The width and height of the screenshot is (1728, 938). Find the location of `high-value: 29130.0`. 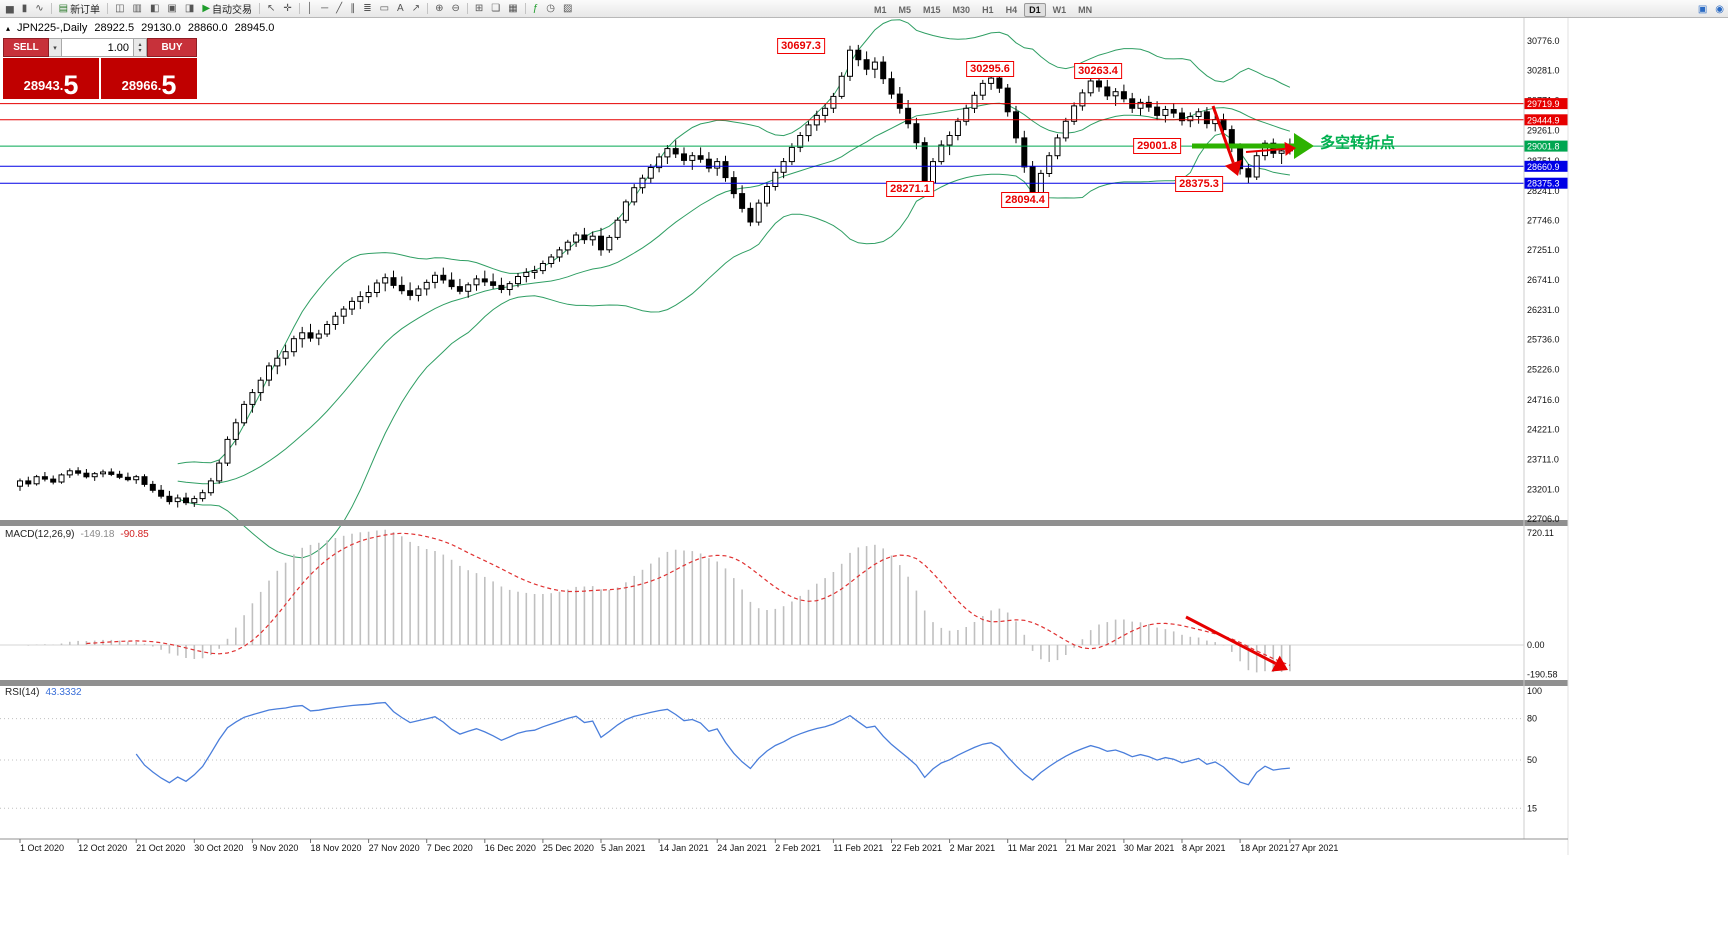

high-value: 29130.0 is located at coordinates (161, 28).